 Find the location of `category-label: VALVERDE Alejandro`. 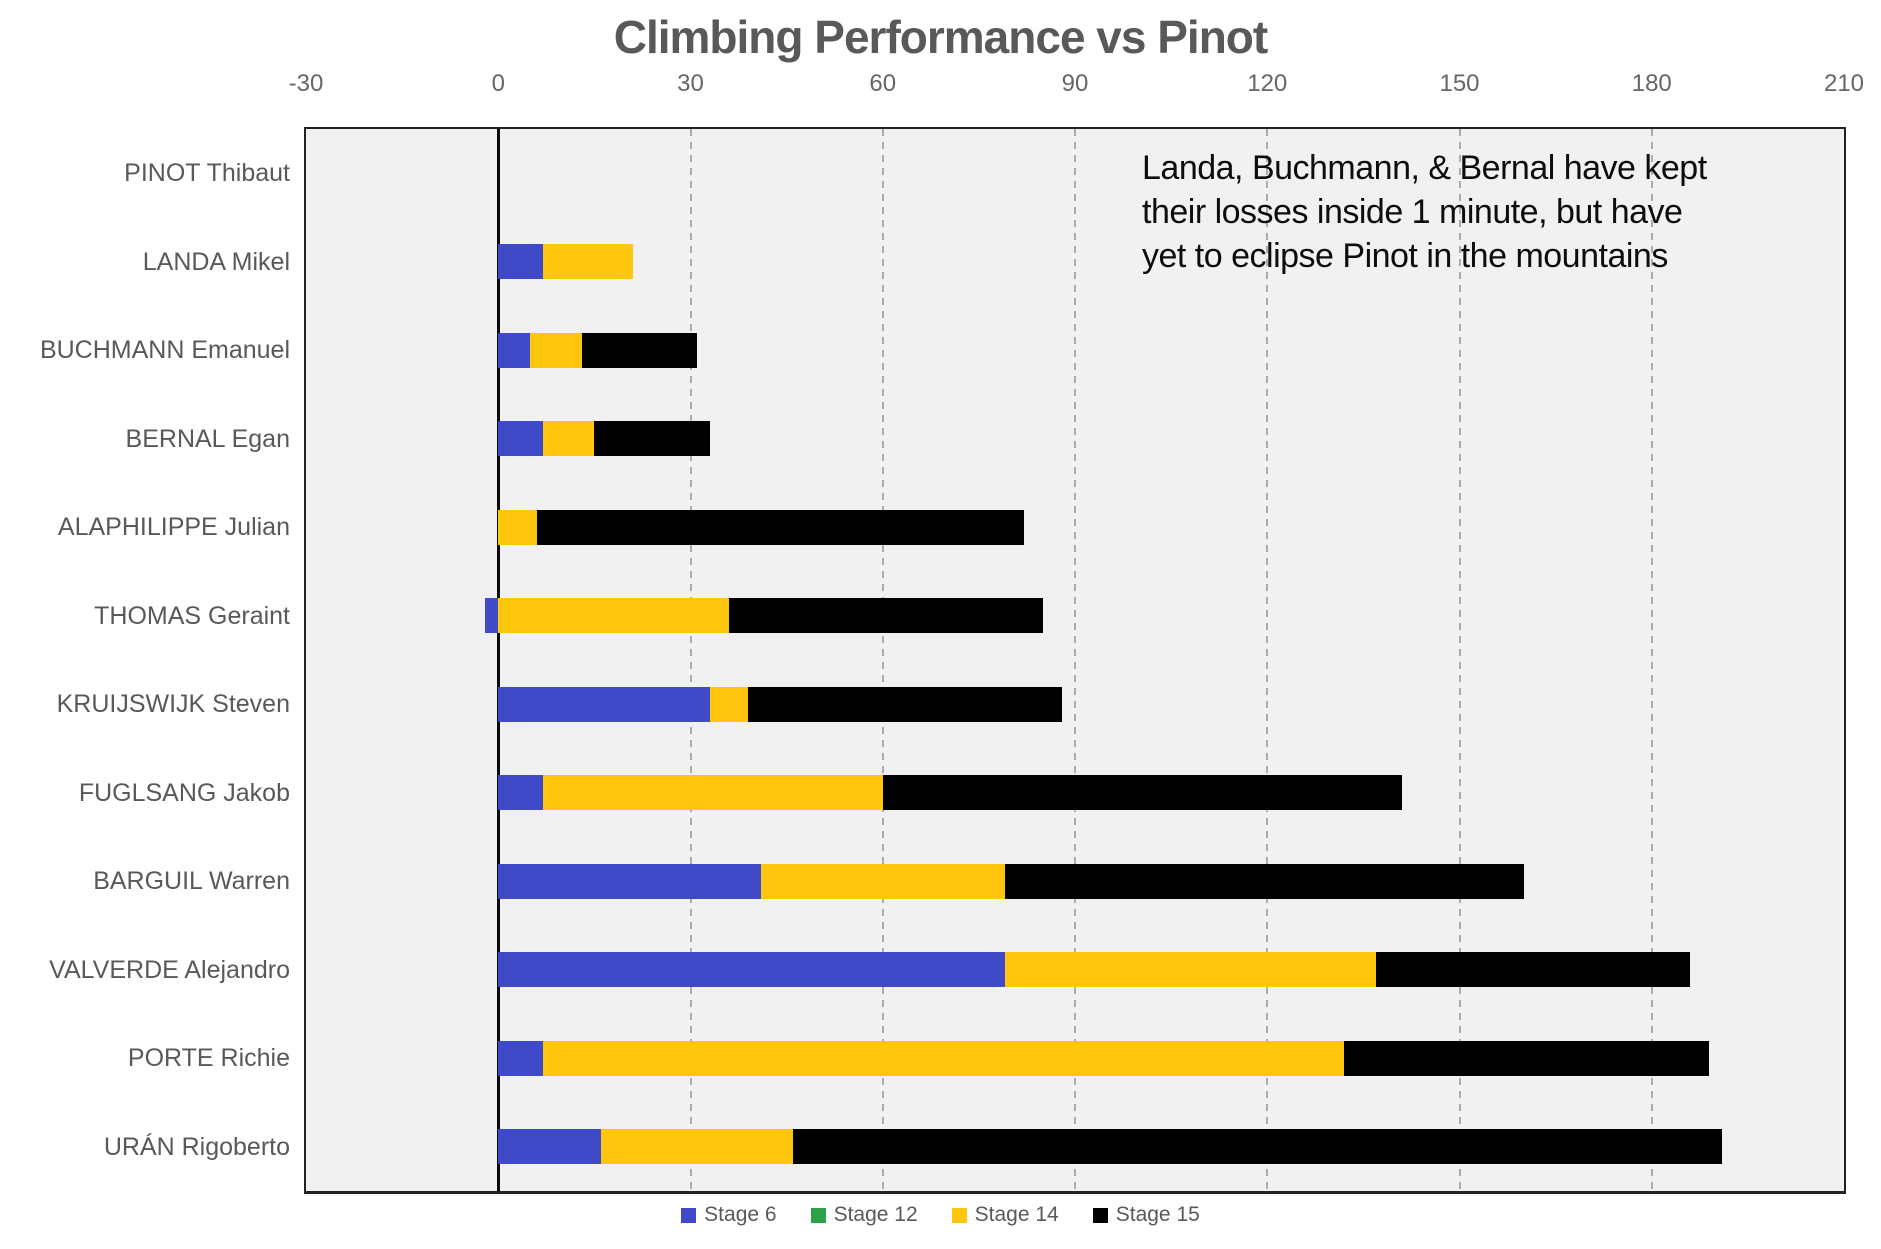

category-label: VALVERDE Alejandro is located at coordinates (169, 969).